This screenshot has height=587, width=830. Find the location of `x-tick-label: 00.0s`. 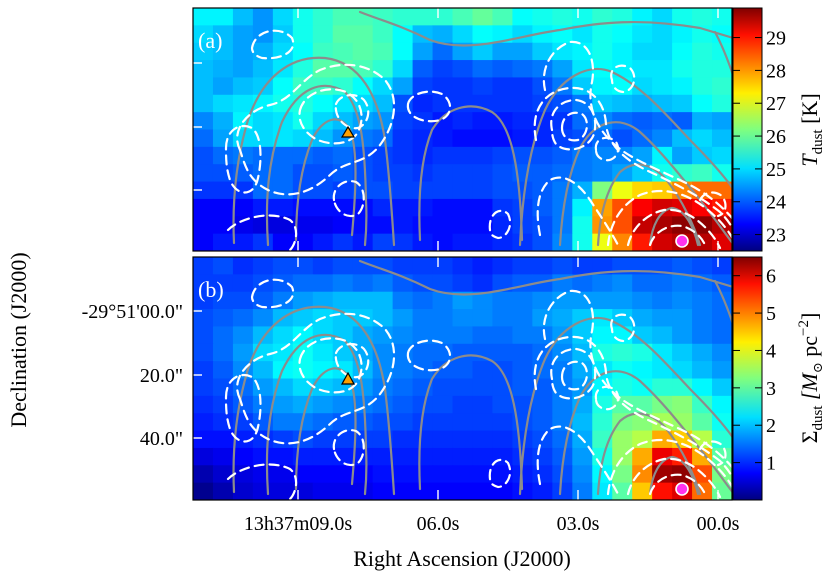

x-tick-label: 00.0s is located at coordinates (718, 524).